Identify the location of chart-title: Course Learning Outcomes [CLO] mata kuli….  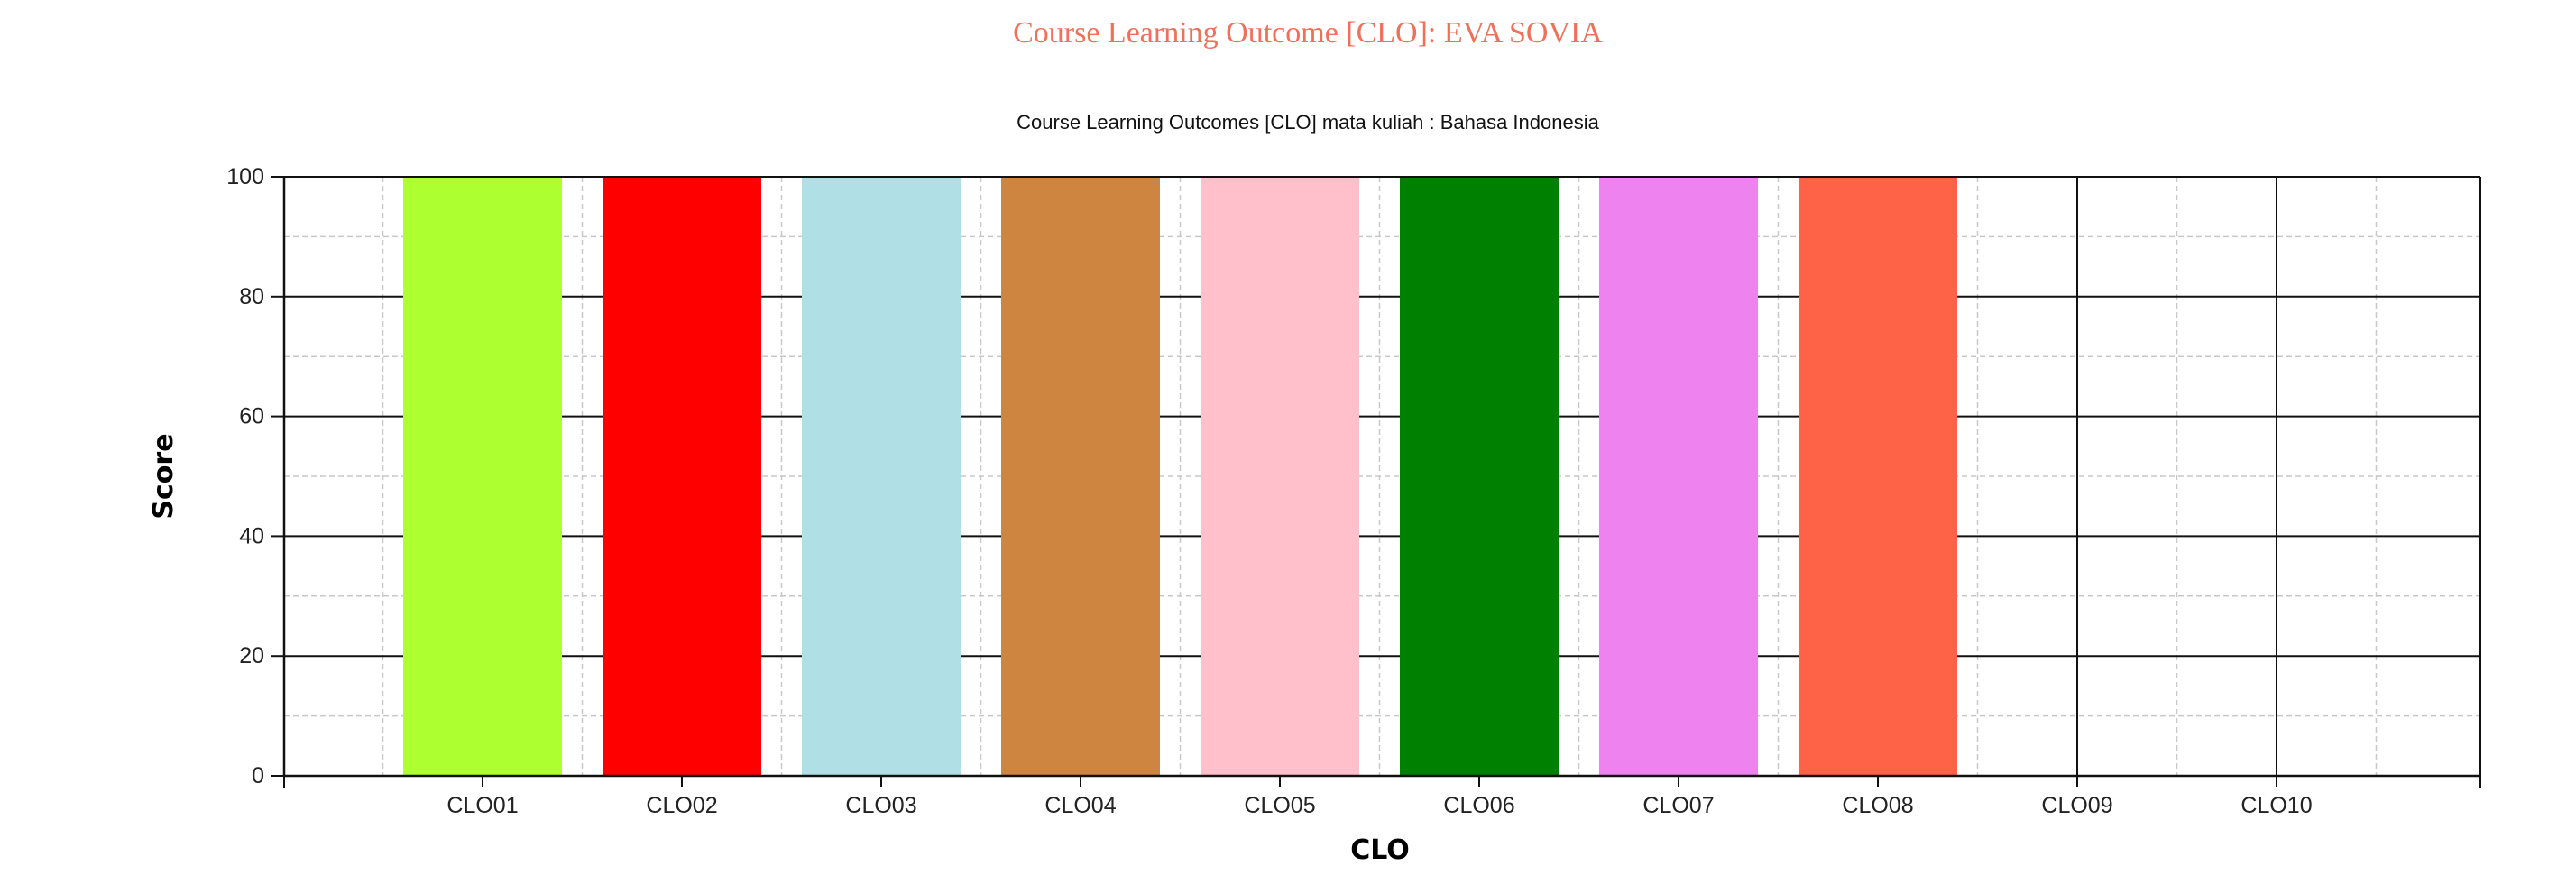
(1308, 123).